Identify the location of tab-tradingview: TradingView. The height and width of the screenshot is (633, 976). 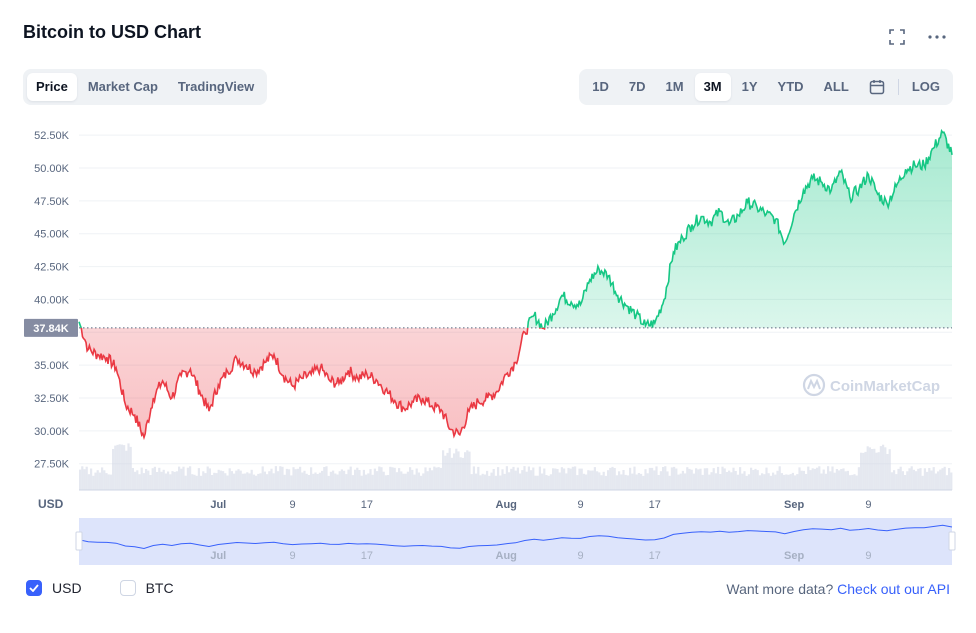
(216, 86).